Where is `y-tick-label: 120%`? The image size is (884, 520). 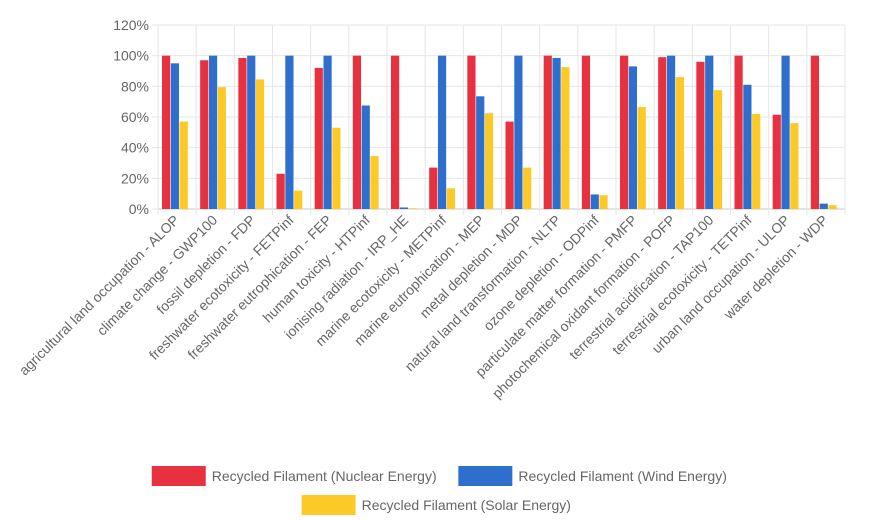
y-tick-label: 120% is located at coordinates (131, 25).